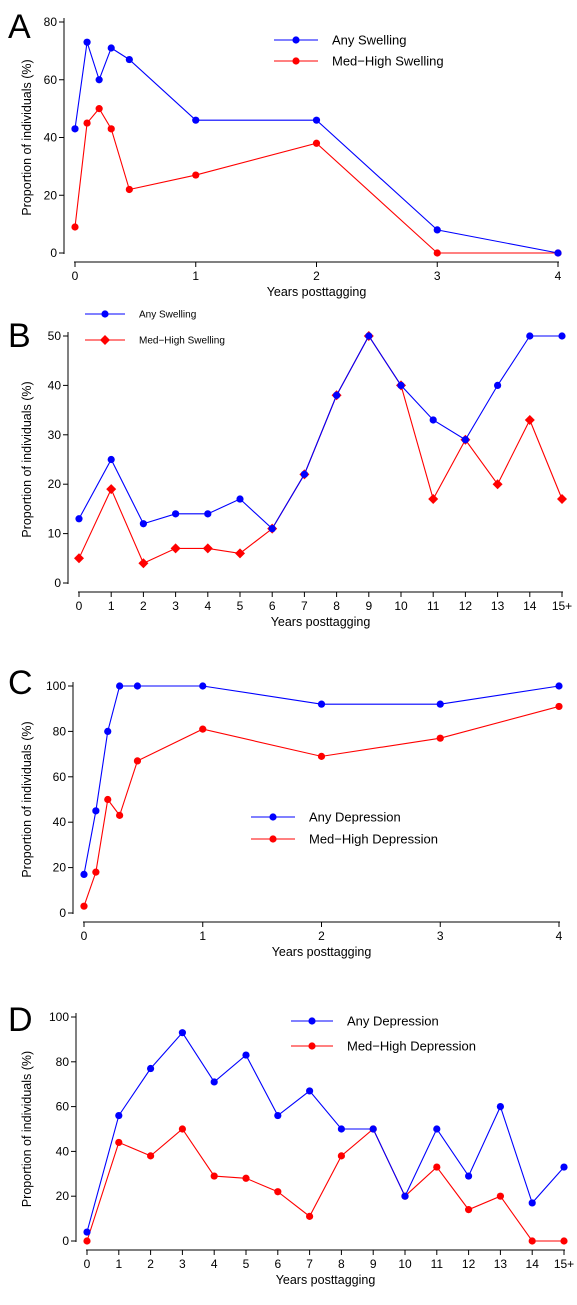 Image resolution: width=577 pixels, height=1305 pixels. What do you see at coordinates (19, 336) in the screenshot?
I see `panel-letter: B` at bounding box center [19, 336].